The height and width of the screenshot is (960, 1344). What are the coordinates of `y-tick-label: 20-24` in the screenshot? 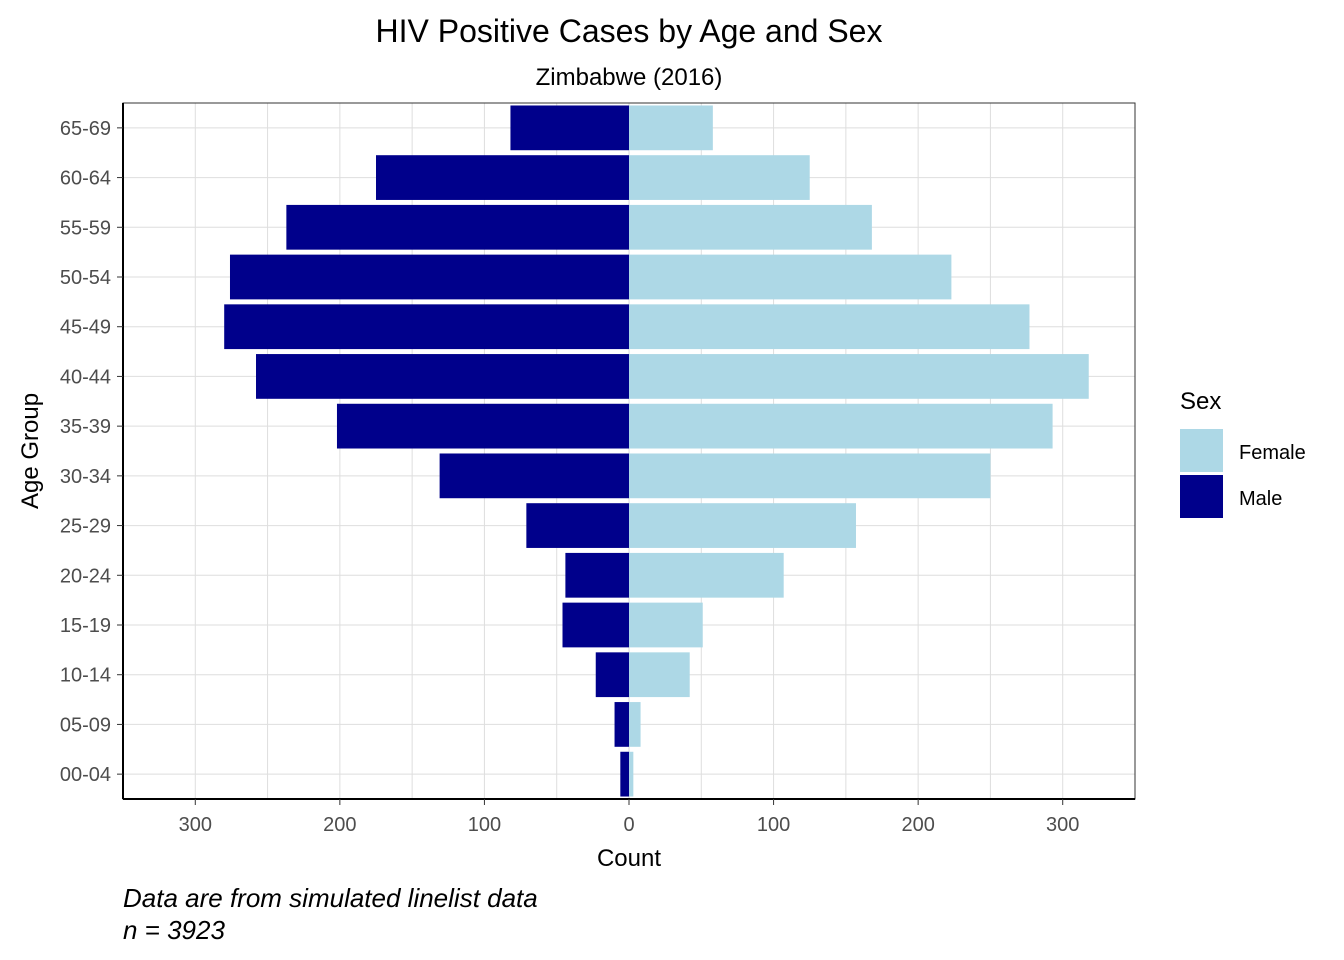 It's located at (85, 576).